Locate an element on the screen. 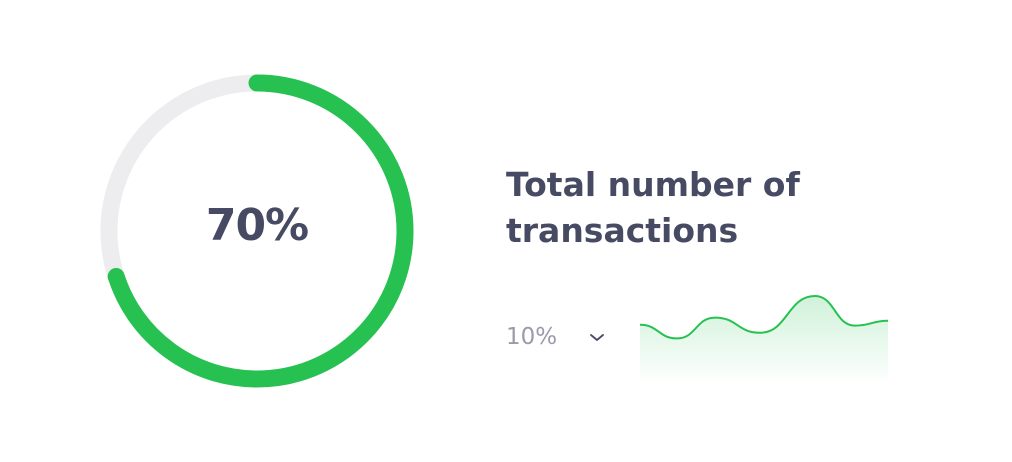 The image size is (1012, 462). sparkline-chart is located at coordinates (764, 339).